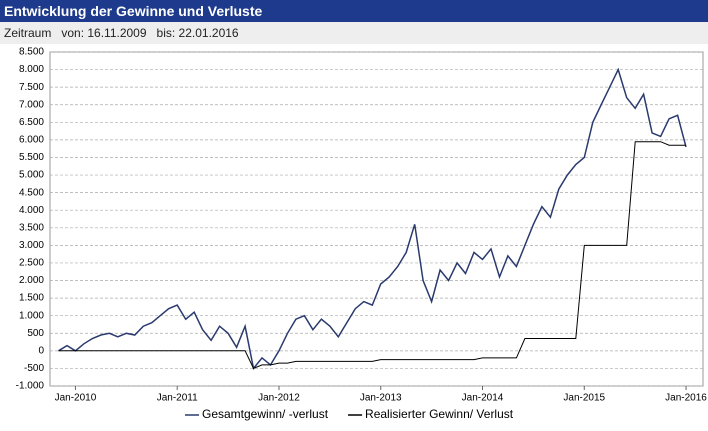 This screenshot has height=431, width=708. I want to click on y-tick-label: -1.000, so click(30, 386).